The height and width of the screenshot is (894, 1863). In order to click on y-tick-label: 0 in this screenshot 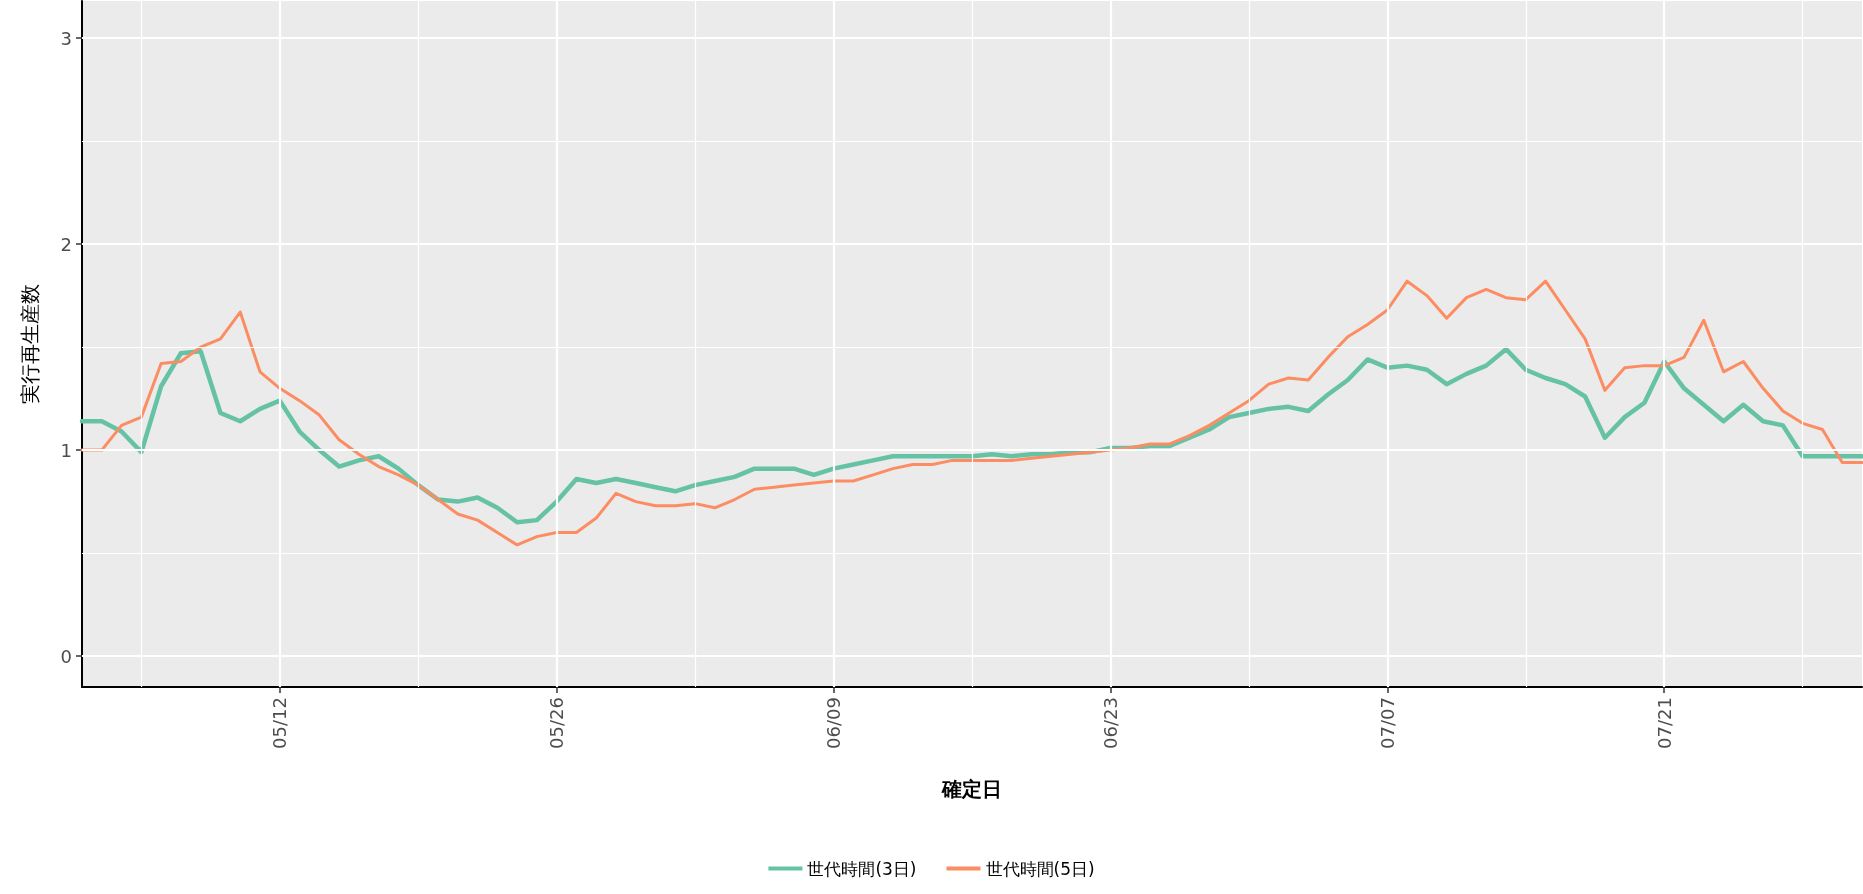, I will do `click(66, 656)`.